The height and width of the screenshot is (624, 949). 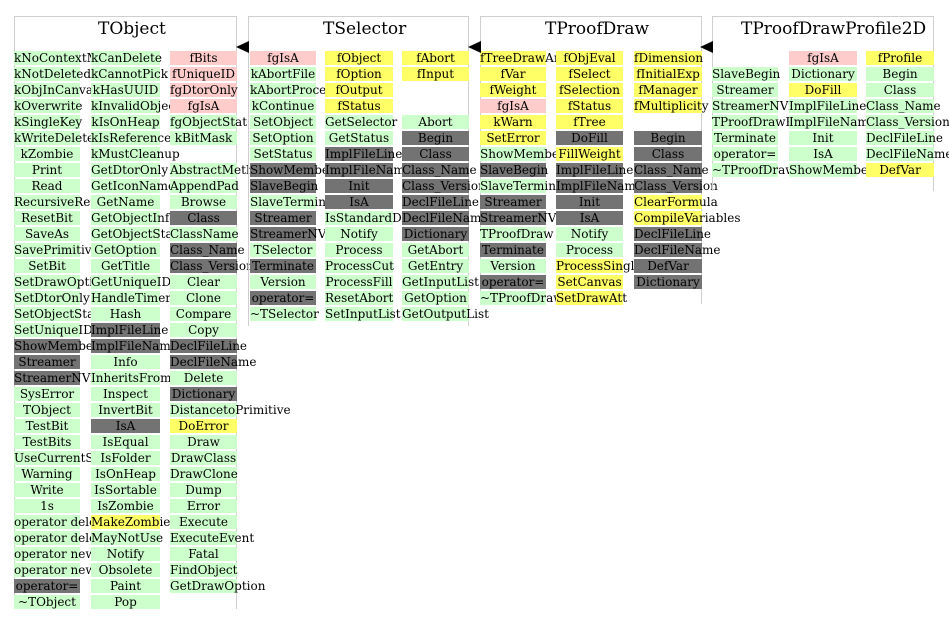 I want to click on member-cell: Obsolete, so click(x=125, y=570).